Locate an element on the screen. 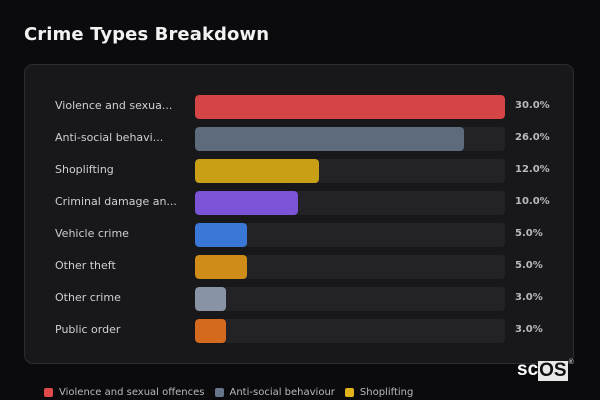  legend-item: Violence and sexual offences is located at coordinates (124, 392).